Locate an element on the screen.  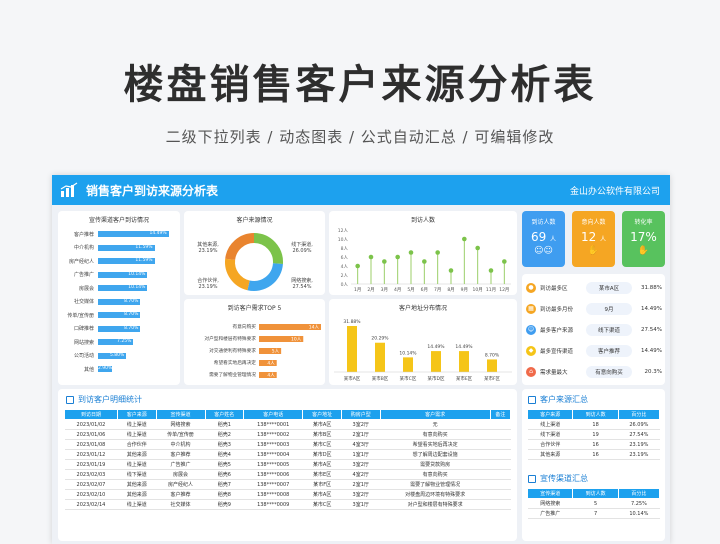
table-cell: 1室1厅 is located at coordinates (360, 454).